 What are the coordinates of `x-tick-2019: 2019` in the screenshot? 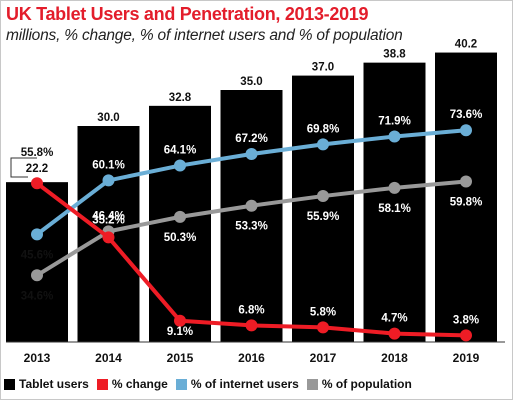 It's located at (466, 358).